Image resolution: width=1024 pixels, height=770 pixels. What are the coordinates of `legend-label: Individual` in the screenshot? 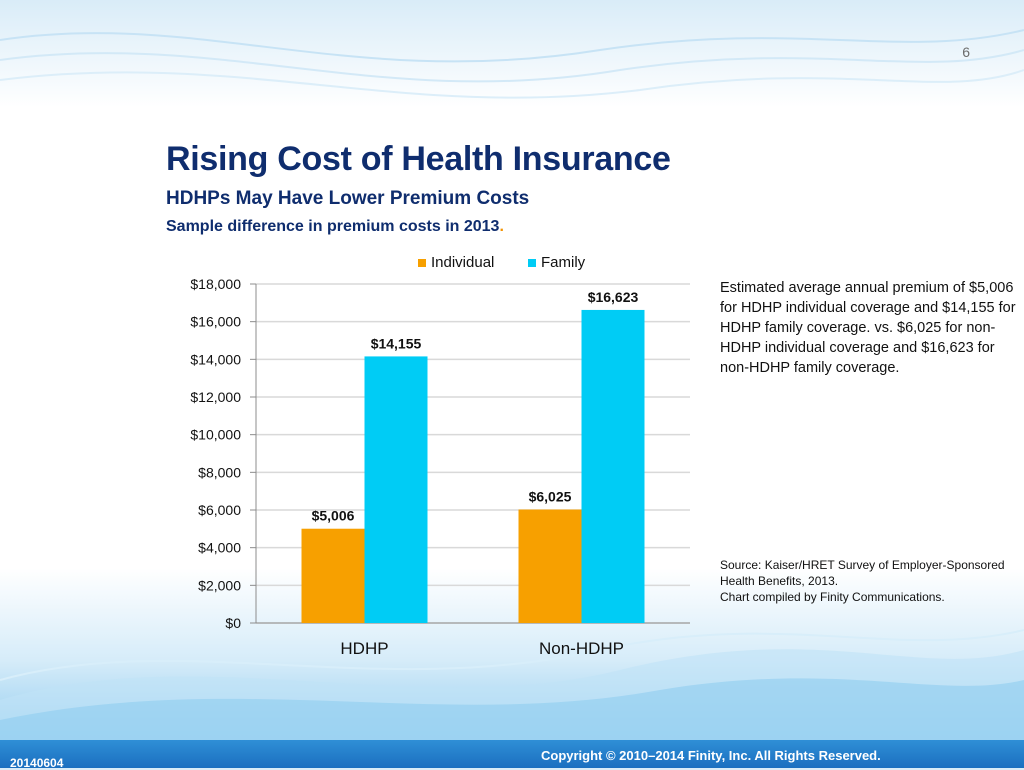 It's located at (462, 262).